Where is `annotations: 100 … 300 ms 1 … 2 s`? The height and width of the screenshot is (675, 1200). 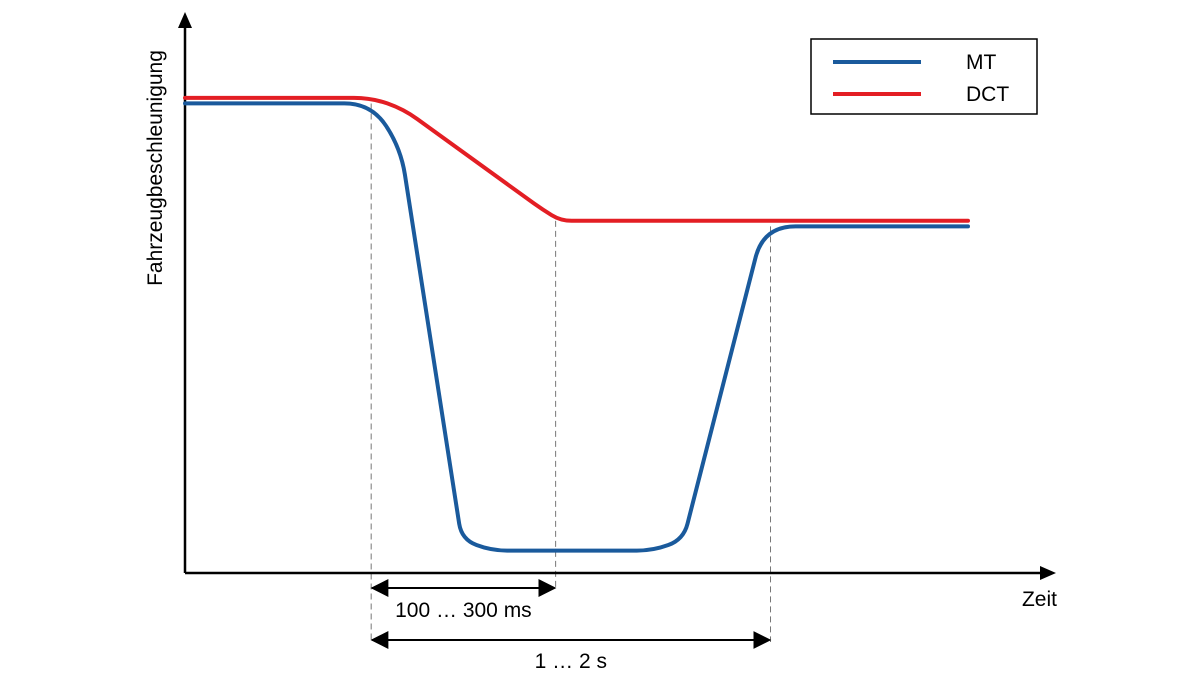 annotations: 100 … 300 ms 1 … 2 s is located at coordinates (571, 626).